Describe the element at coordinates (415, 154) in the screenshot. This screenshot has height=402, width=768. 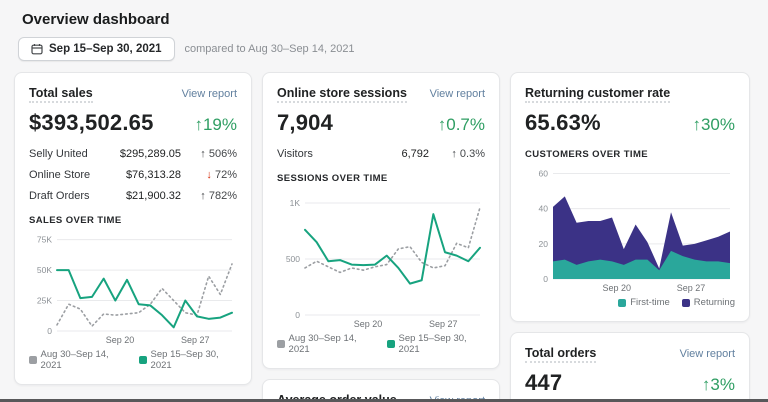
I see `breakdown-value: 6,792` at that location.